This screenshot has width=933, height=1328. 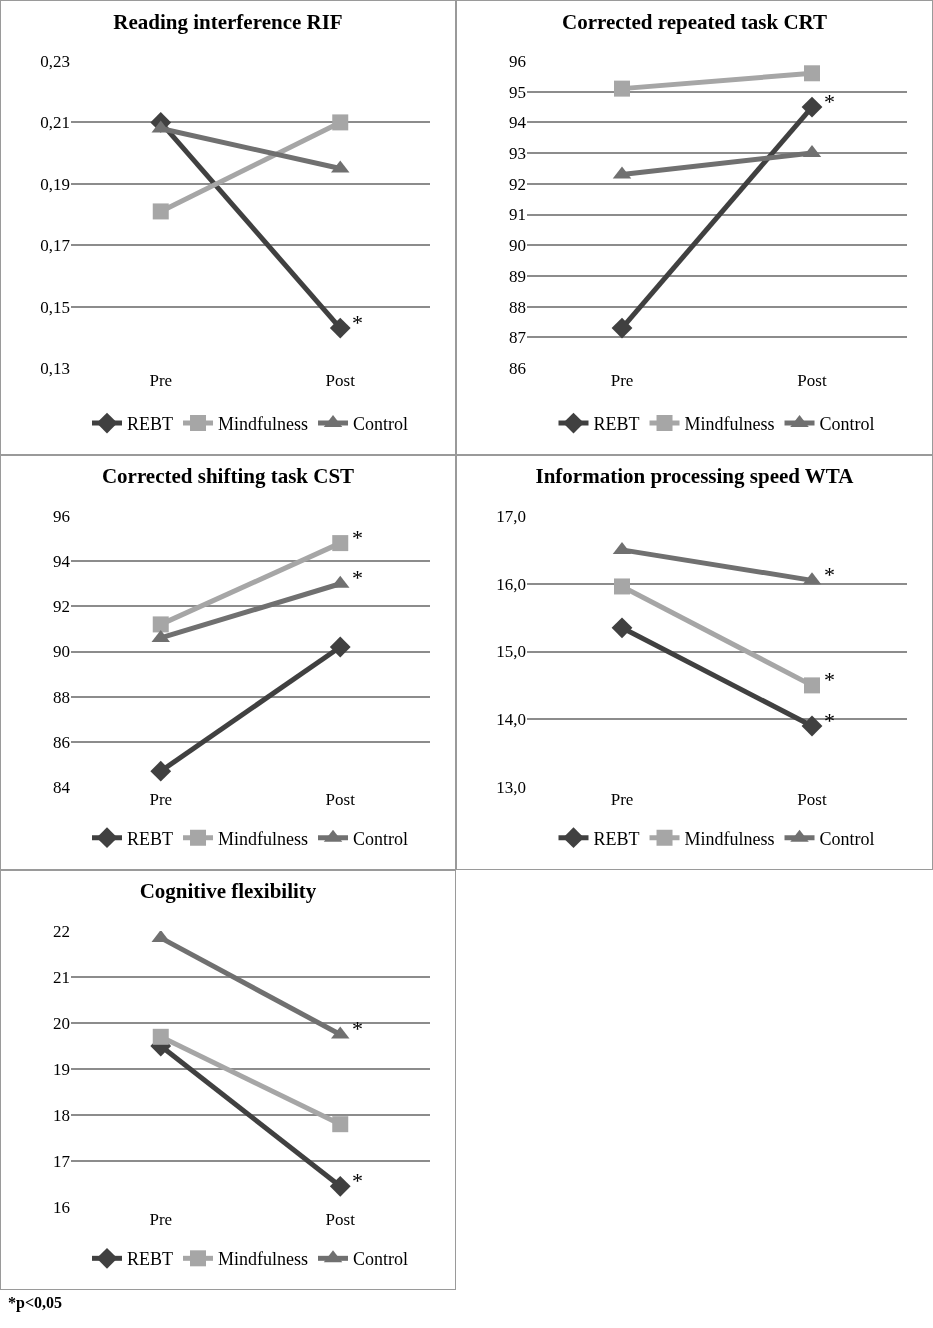 I want to click on chart-title: Information processing speed WTA, so click(x=695, y=476).